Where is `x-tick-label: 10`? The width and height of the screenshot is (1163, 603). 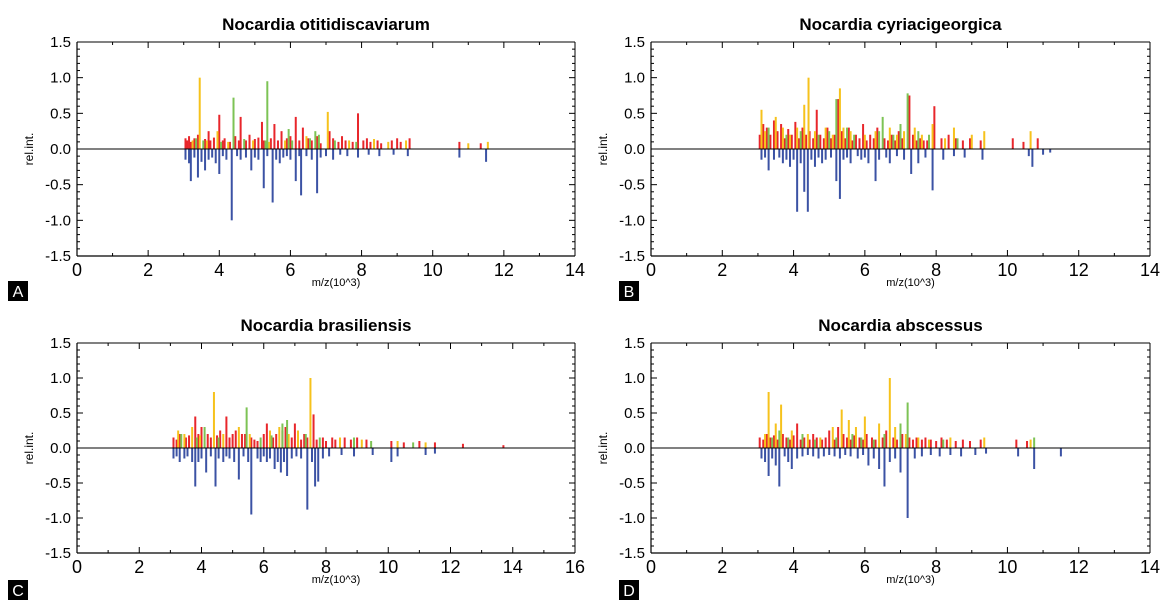 x-tick-label: 10 is located at coordinates (388, 567).